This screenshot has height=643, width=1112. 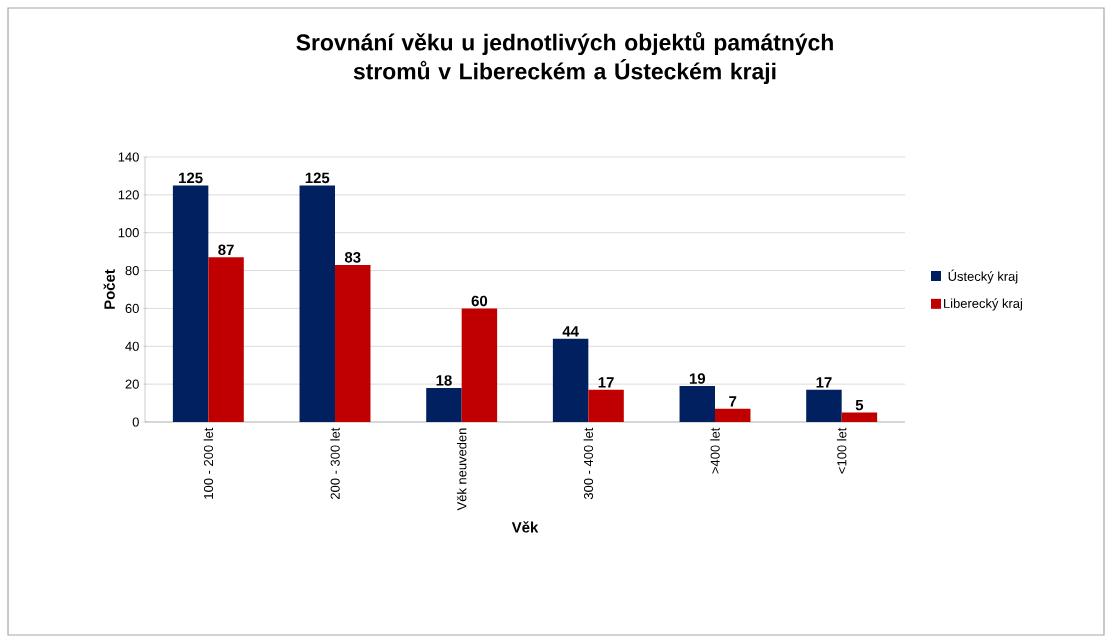 I want to click on y-tick-label: 20, so click(x=132, y=384).